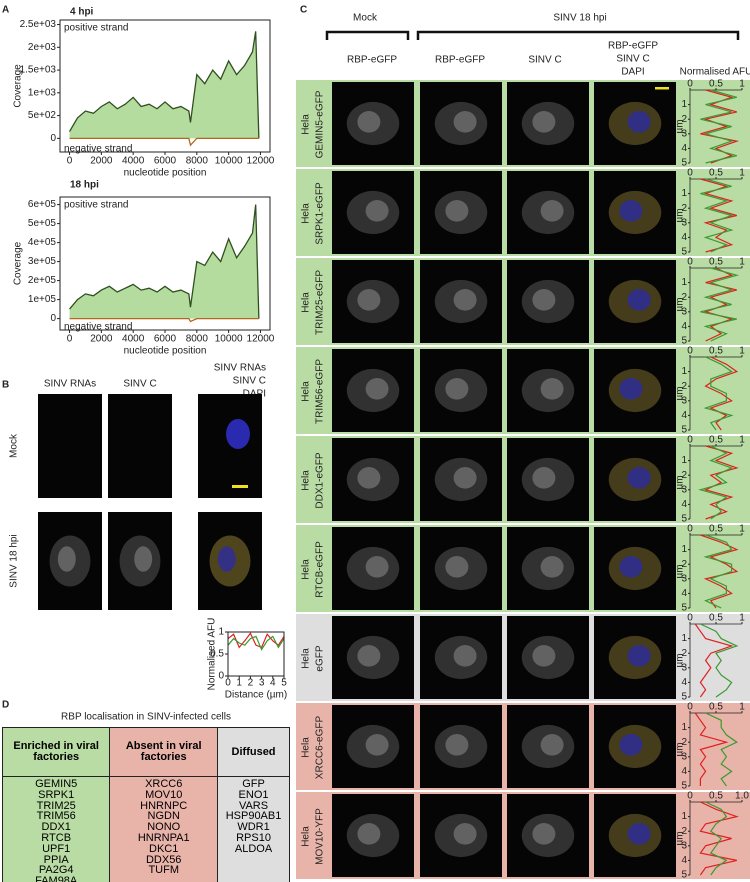 The height and width of the screenshot is (882, 750). What do you see at coordinates (742, 796) in the screenshot?
I see `x-tick-label: 1.0` at bounding box center [742, 796].